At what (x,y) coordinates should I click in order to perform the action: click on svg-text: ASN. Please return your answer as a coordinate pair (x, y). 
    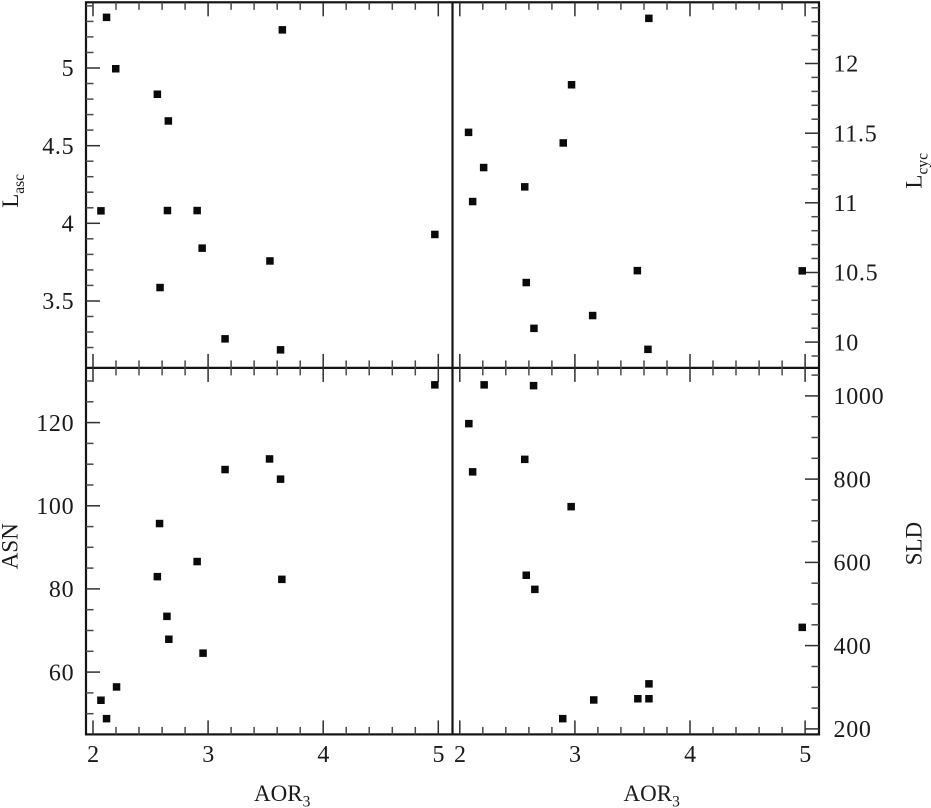
    Looking at the image, I should click on (11, 546).